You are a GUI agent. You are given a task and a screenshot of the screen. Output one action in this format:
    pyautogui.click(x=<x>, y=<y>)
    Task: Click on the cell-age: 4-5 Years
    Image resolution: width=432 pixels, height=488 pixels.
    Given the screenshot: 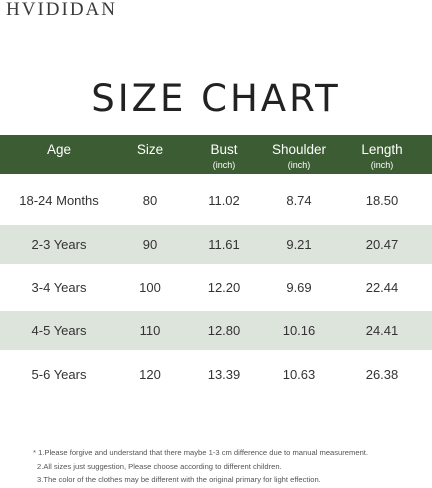 What is the action you would take?
    pyautogui.click(x=59, y=330)
    